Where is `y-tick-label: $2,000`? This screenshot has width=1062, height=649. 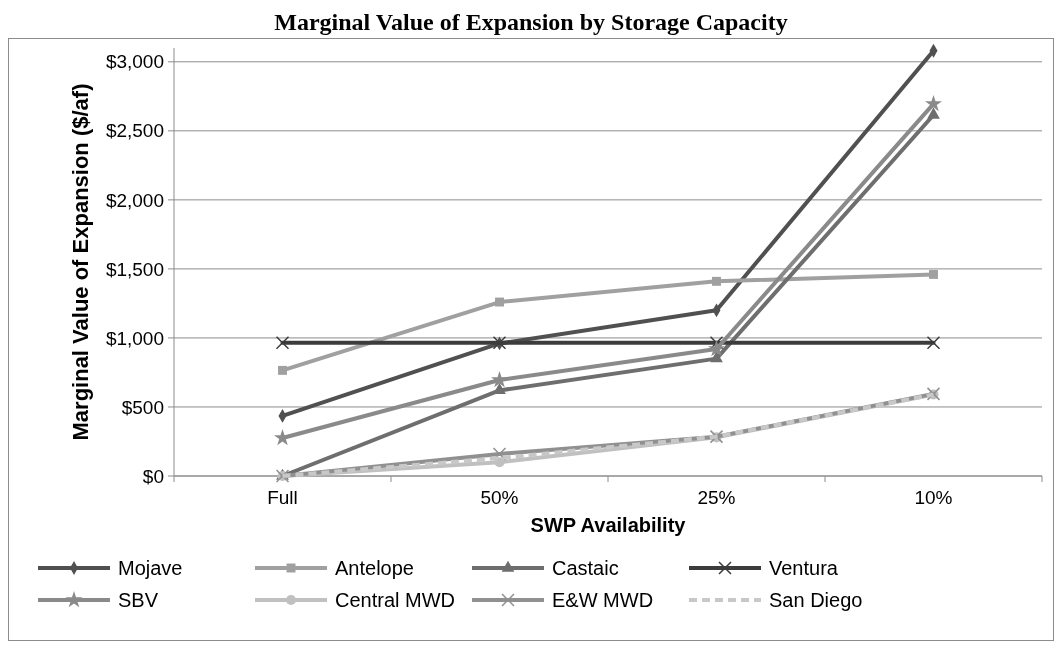 y-tick-label: $2,000 is located at coordinates (134, 200).